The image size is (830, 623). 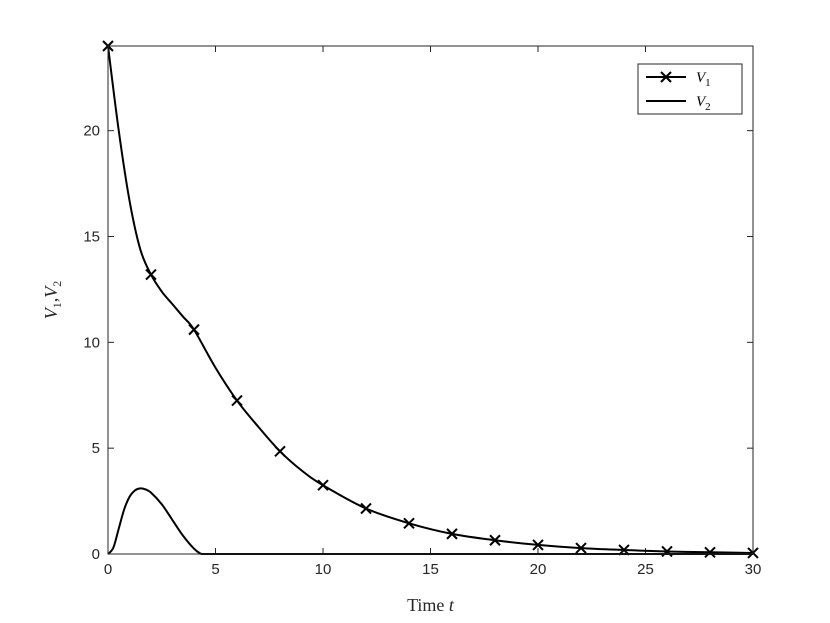 What do you see at coordinates (215, 569) in the screenshot?
I see `x-tick-label: 5` at bounding box center [215, 569].